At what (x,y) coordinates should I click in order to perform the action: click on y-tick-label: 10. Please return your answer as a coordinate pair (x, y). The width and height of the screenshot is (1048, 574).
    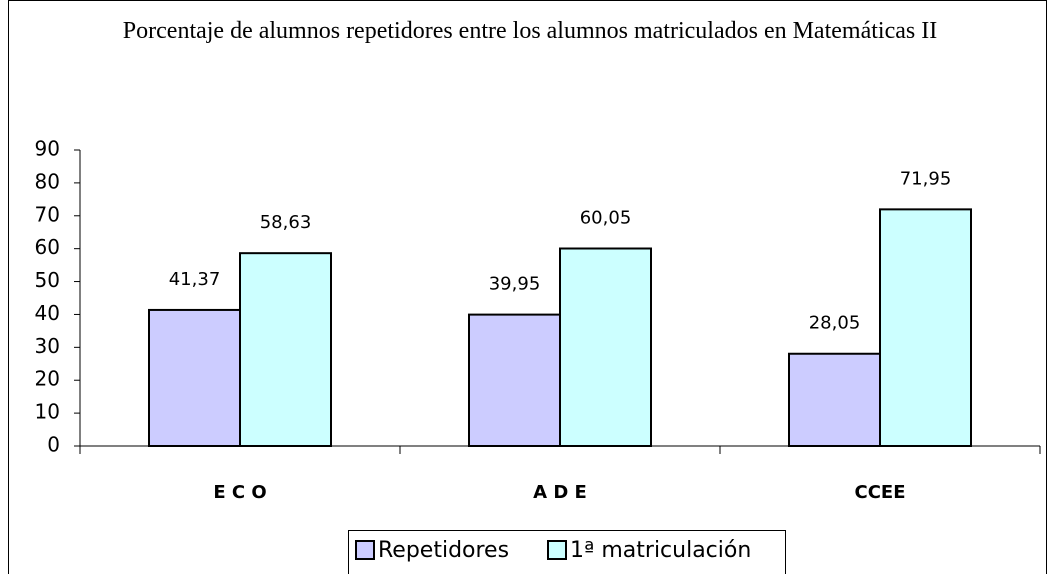
    Looking at the image, I should click on (47, 412).